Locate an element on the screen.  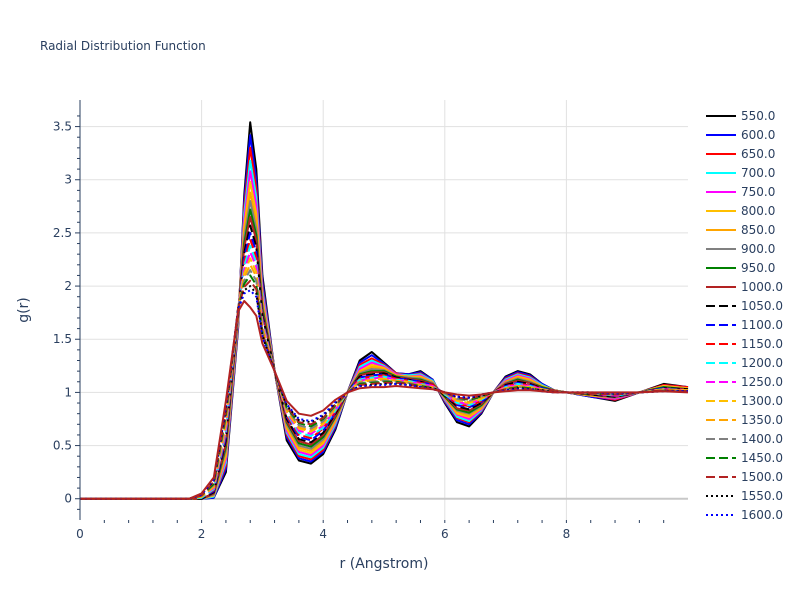
x-axis-label: r (Angstrom) is located at coordinates (384, 564).